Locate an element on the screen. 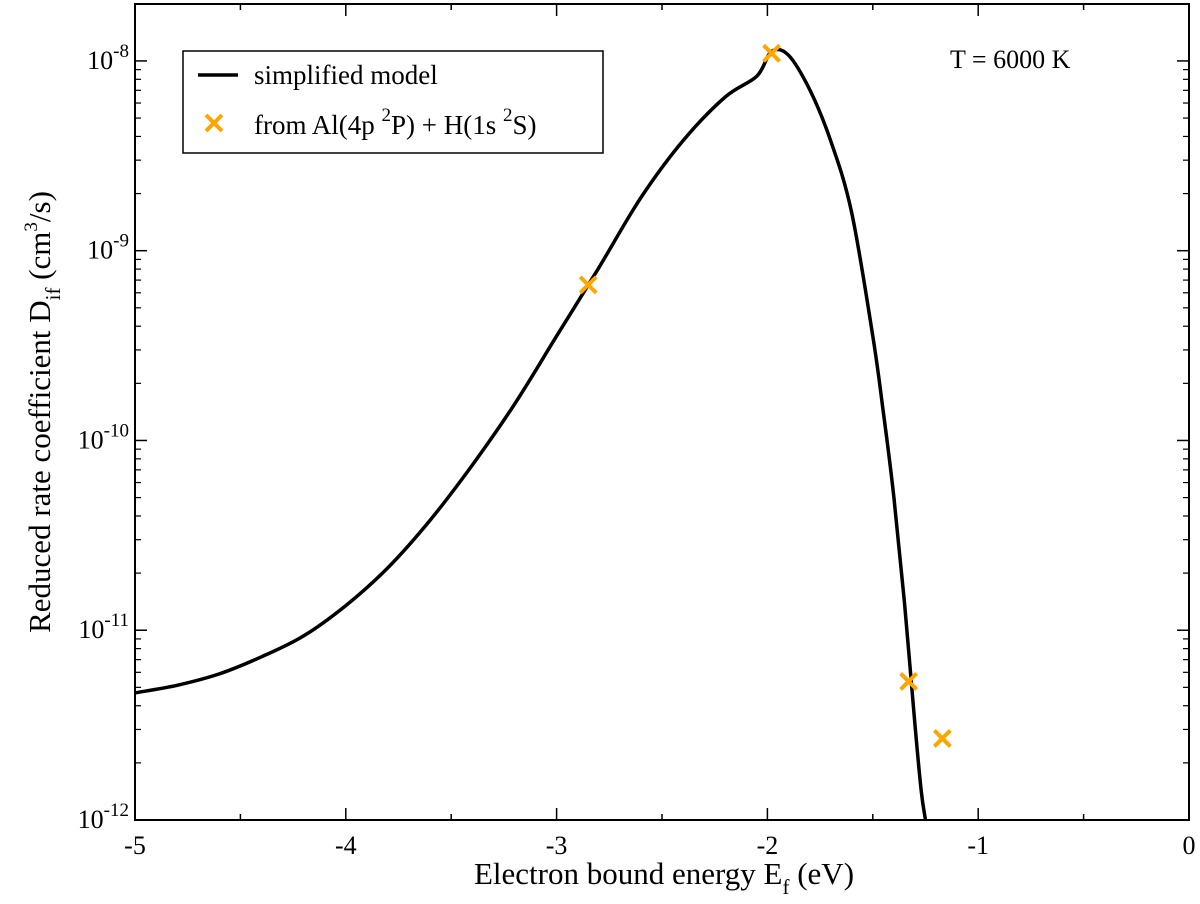 The height and width of the screenshot is (904, 1200). legend-box is located at coordinates (393, 102).